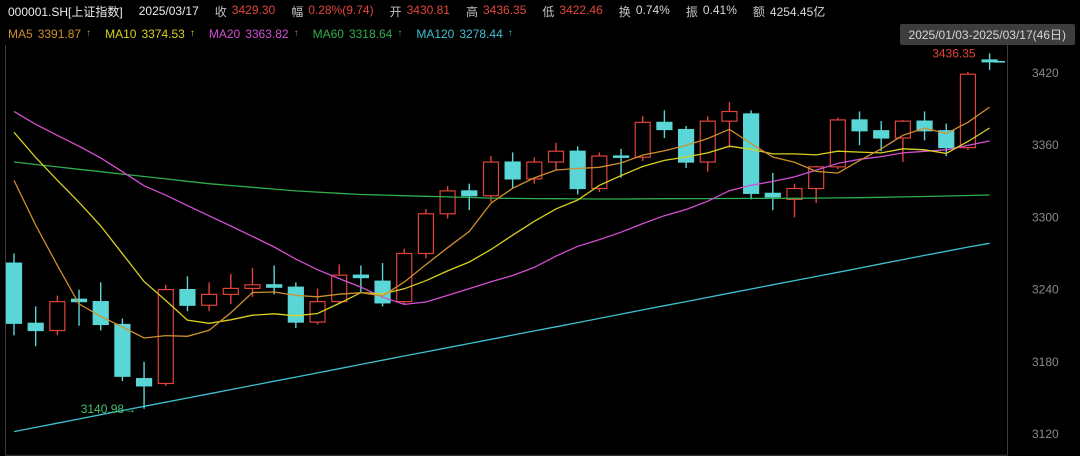  I want to click on ma60-label: MA60 3318.64 ↑, so click(358, 34).